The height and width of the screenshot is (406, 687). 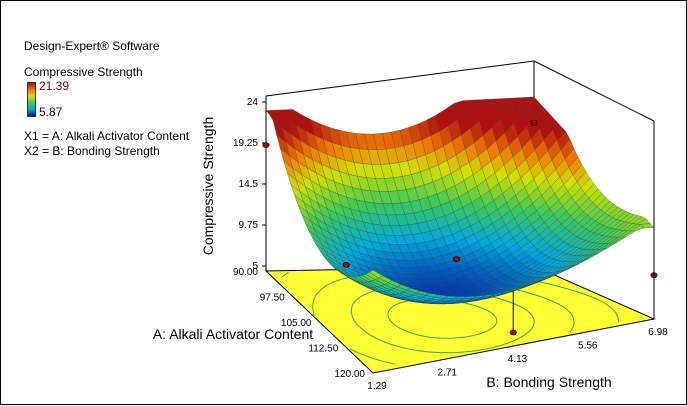 What do you see at coordinates (588, 346) in the screenshot?
I see `b-tick-label: 5.56` at bounding box center [588, 346].